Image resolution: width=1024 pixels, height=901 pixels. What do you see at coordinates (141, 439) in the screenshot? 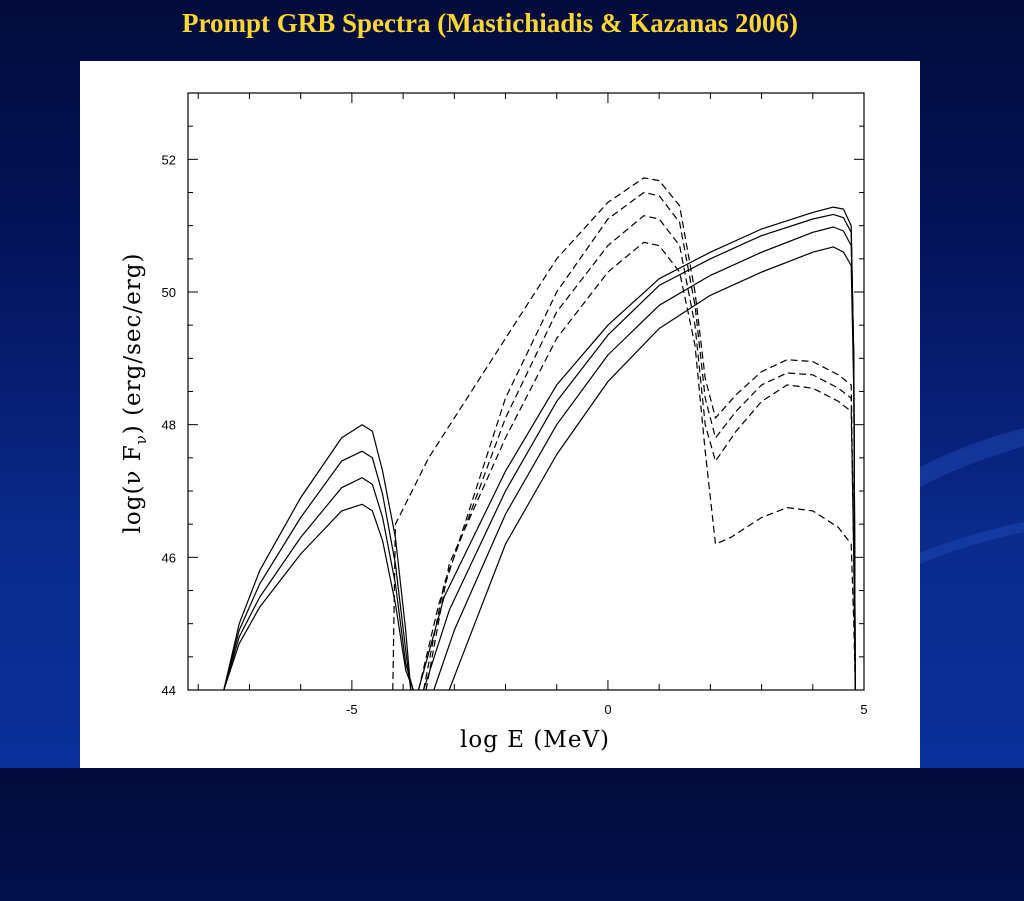
I see `y-axis-title-sub: ν` at bounding box center [141, 439].